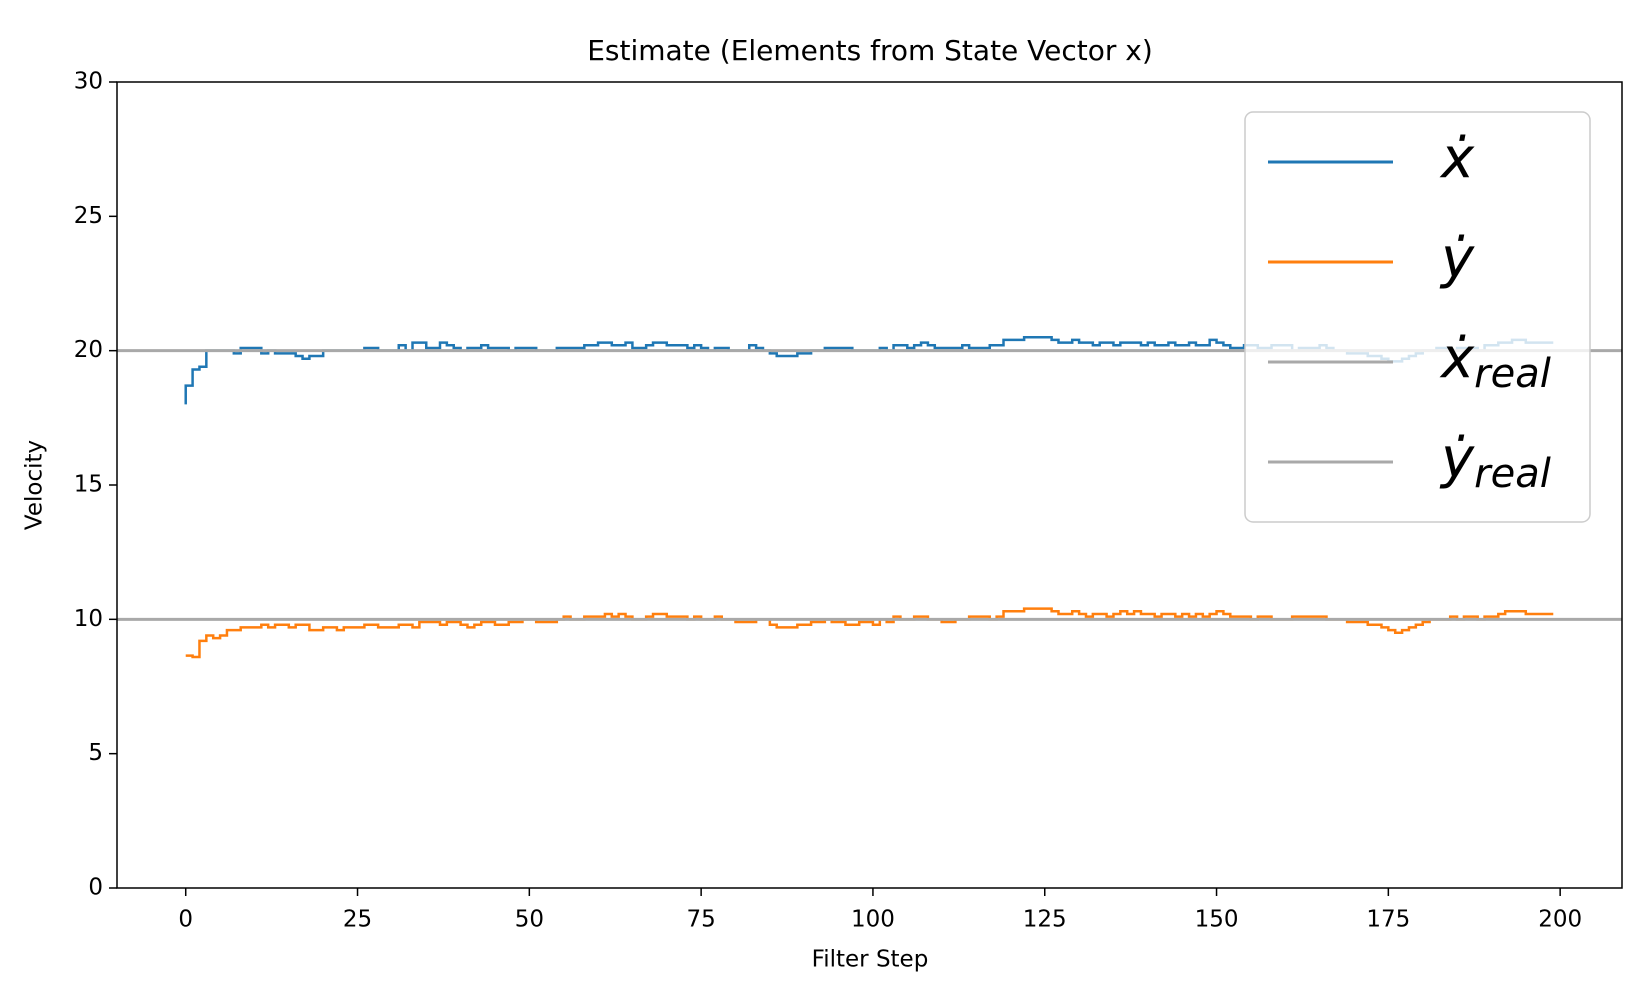 Image resolution: width=1644 pixels, height=986 pixels. What do you see at coordinates (1045, 920) in the screenshot?
I see `x-tick-label: 125` at bounding box center [1045, 920].